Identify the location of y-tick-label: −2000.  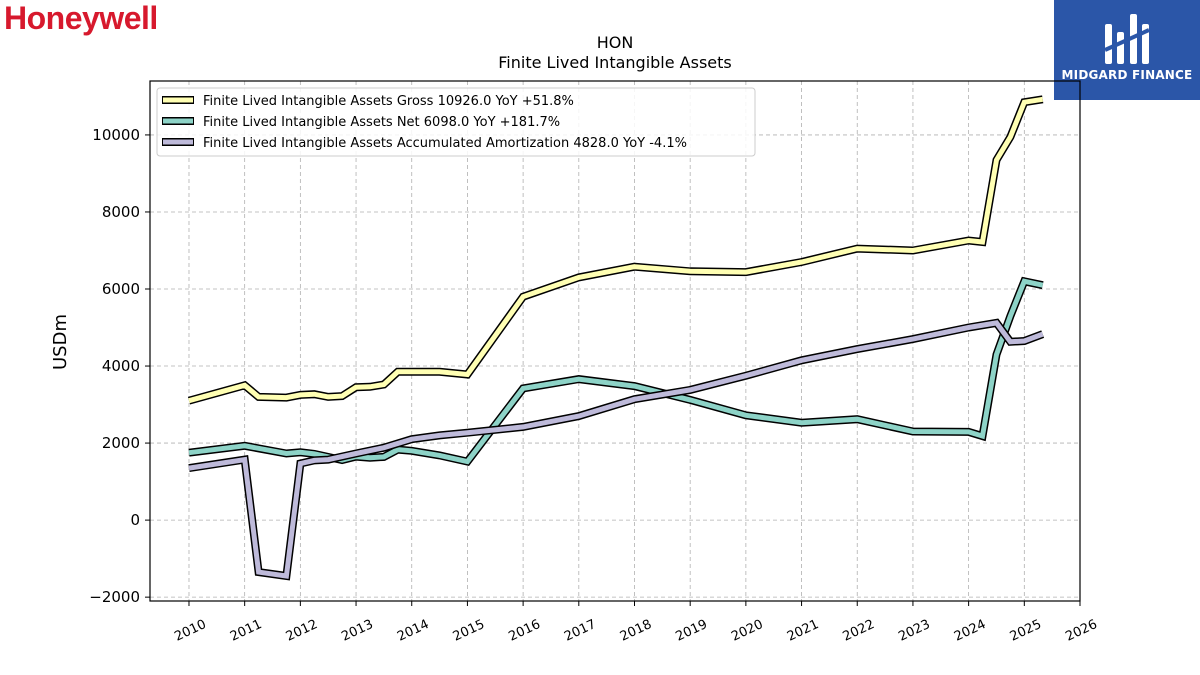
(114, 597).